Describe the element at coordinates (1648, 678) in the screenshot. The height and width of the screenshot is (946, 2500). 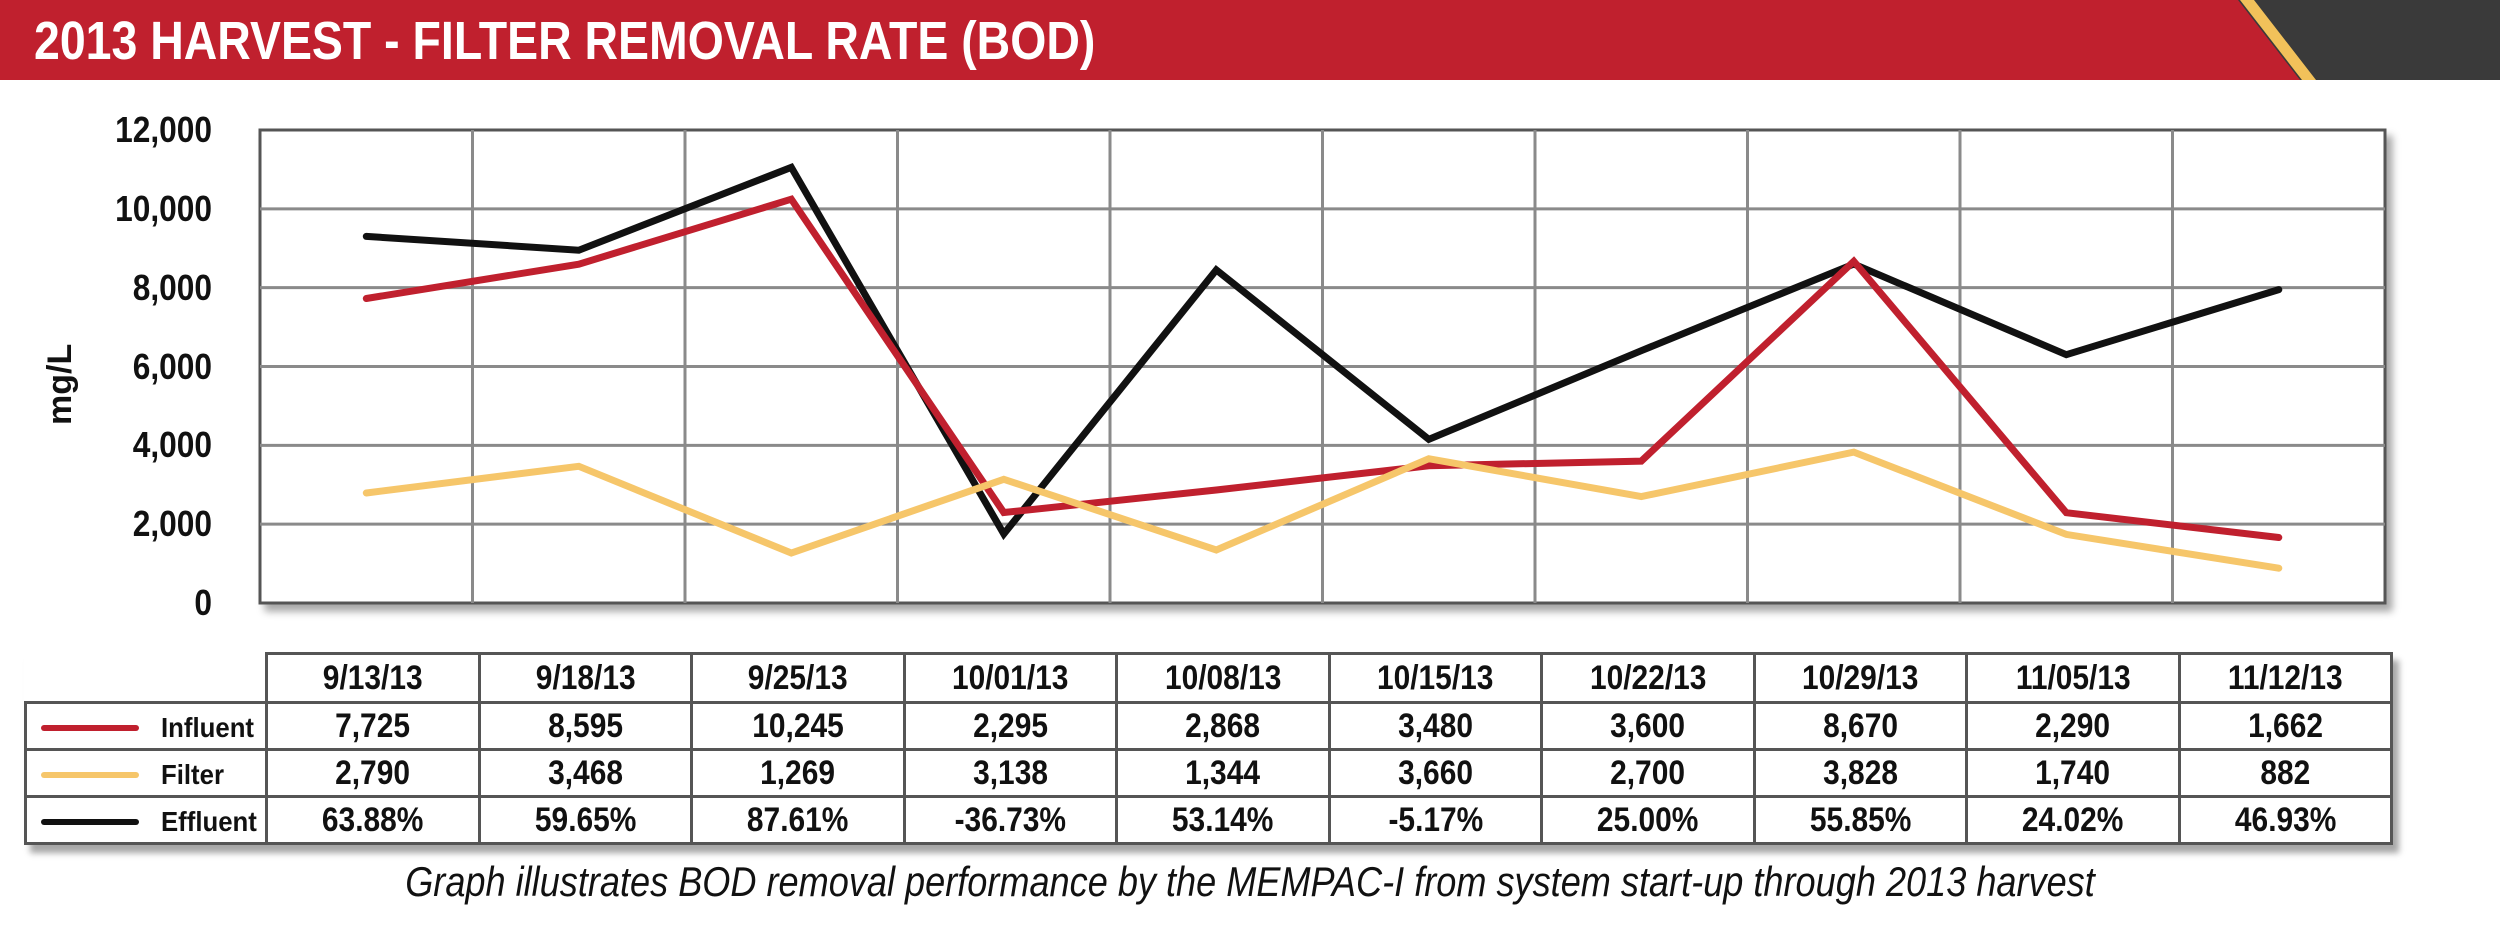
I see `table-date-header: 10/22/13` at that location.